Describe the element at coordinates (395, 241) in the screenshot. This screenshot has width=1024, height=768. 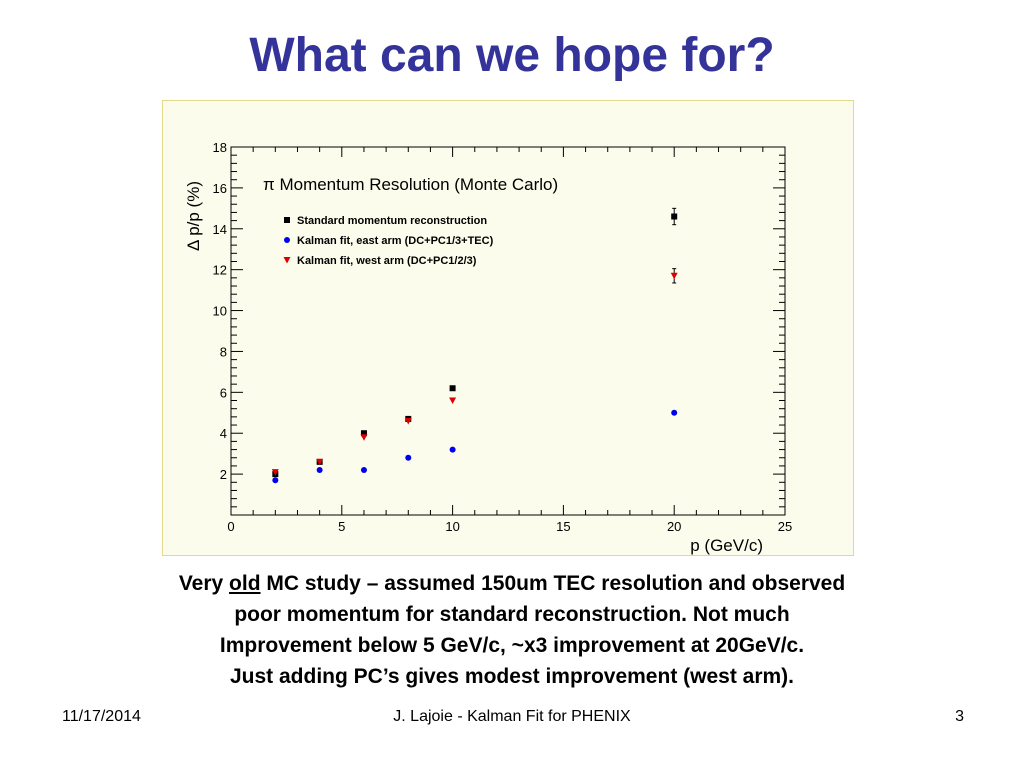
I see `legend-label: Kalman fit, east arm (DC+PC1/3+TEC)` at that location.